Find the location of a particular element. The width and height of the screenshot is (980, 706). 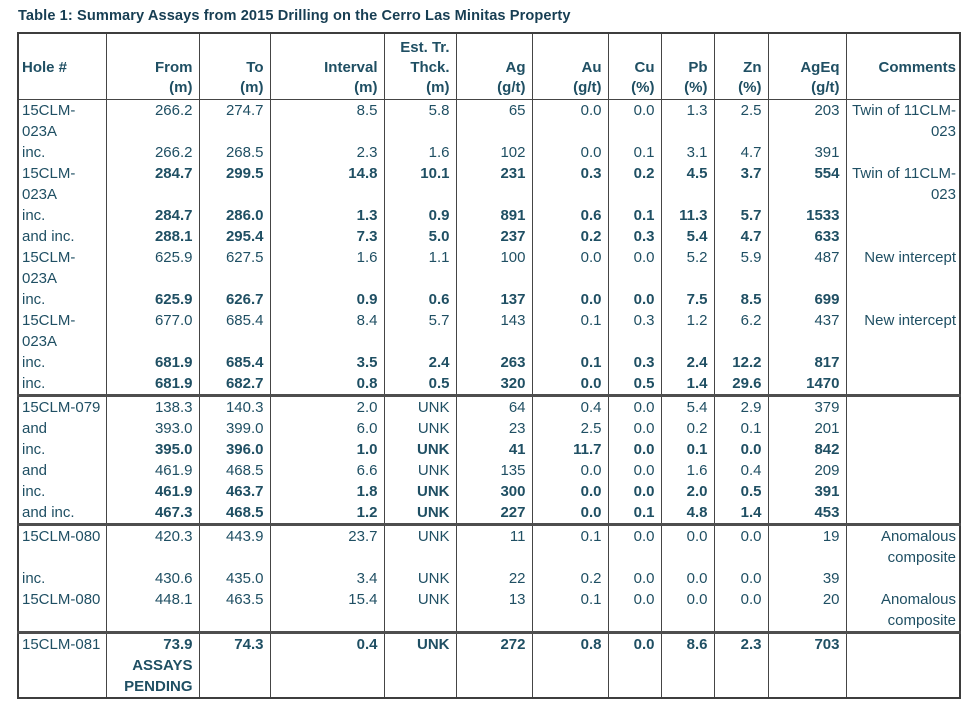

cell-to: 468.5 is located at coordinates (234, 470).